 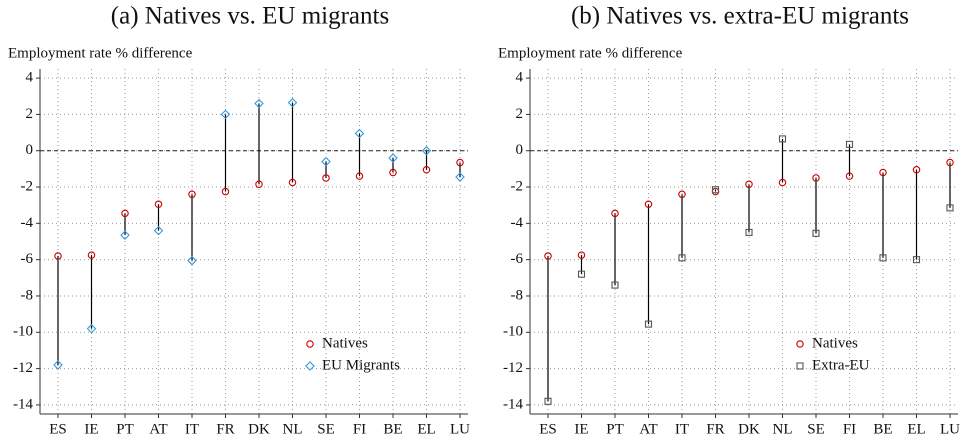 I want to click on legend-label: EU Migrants, so click(x=361, y=365).